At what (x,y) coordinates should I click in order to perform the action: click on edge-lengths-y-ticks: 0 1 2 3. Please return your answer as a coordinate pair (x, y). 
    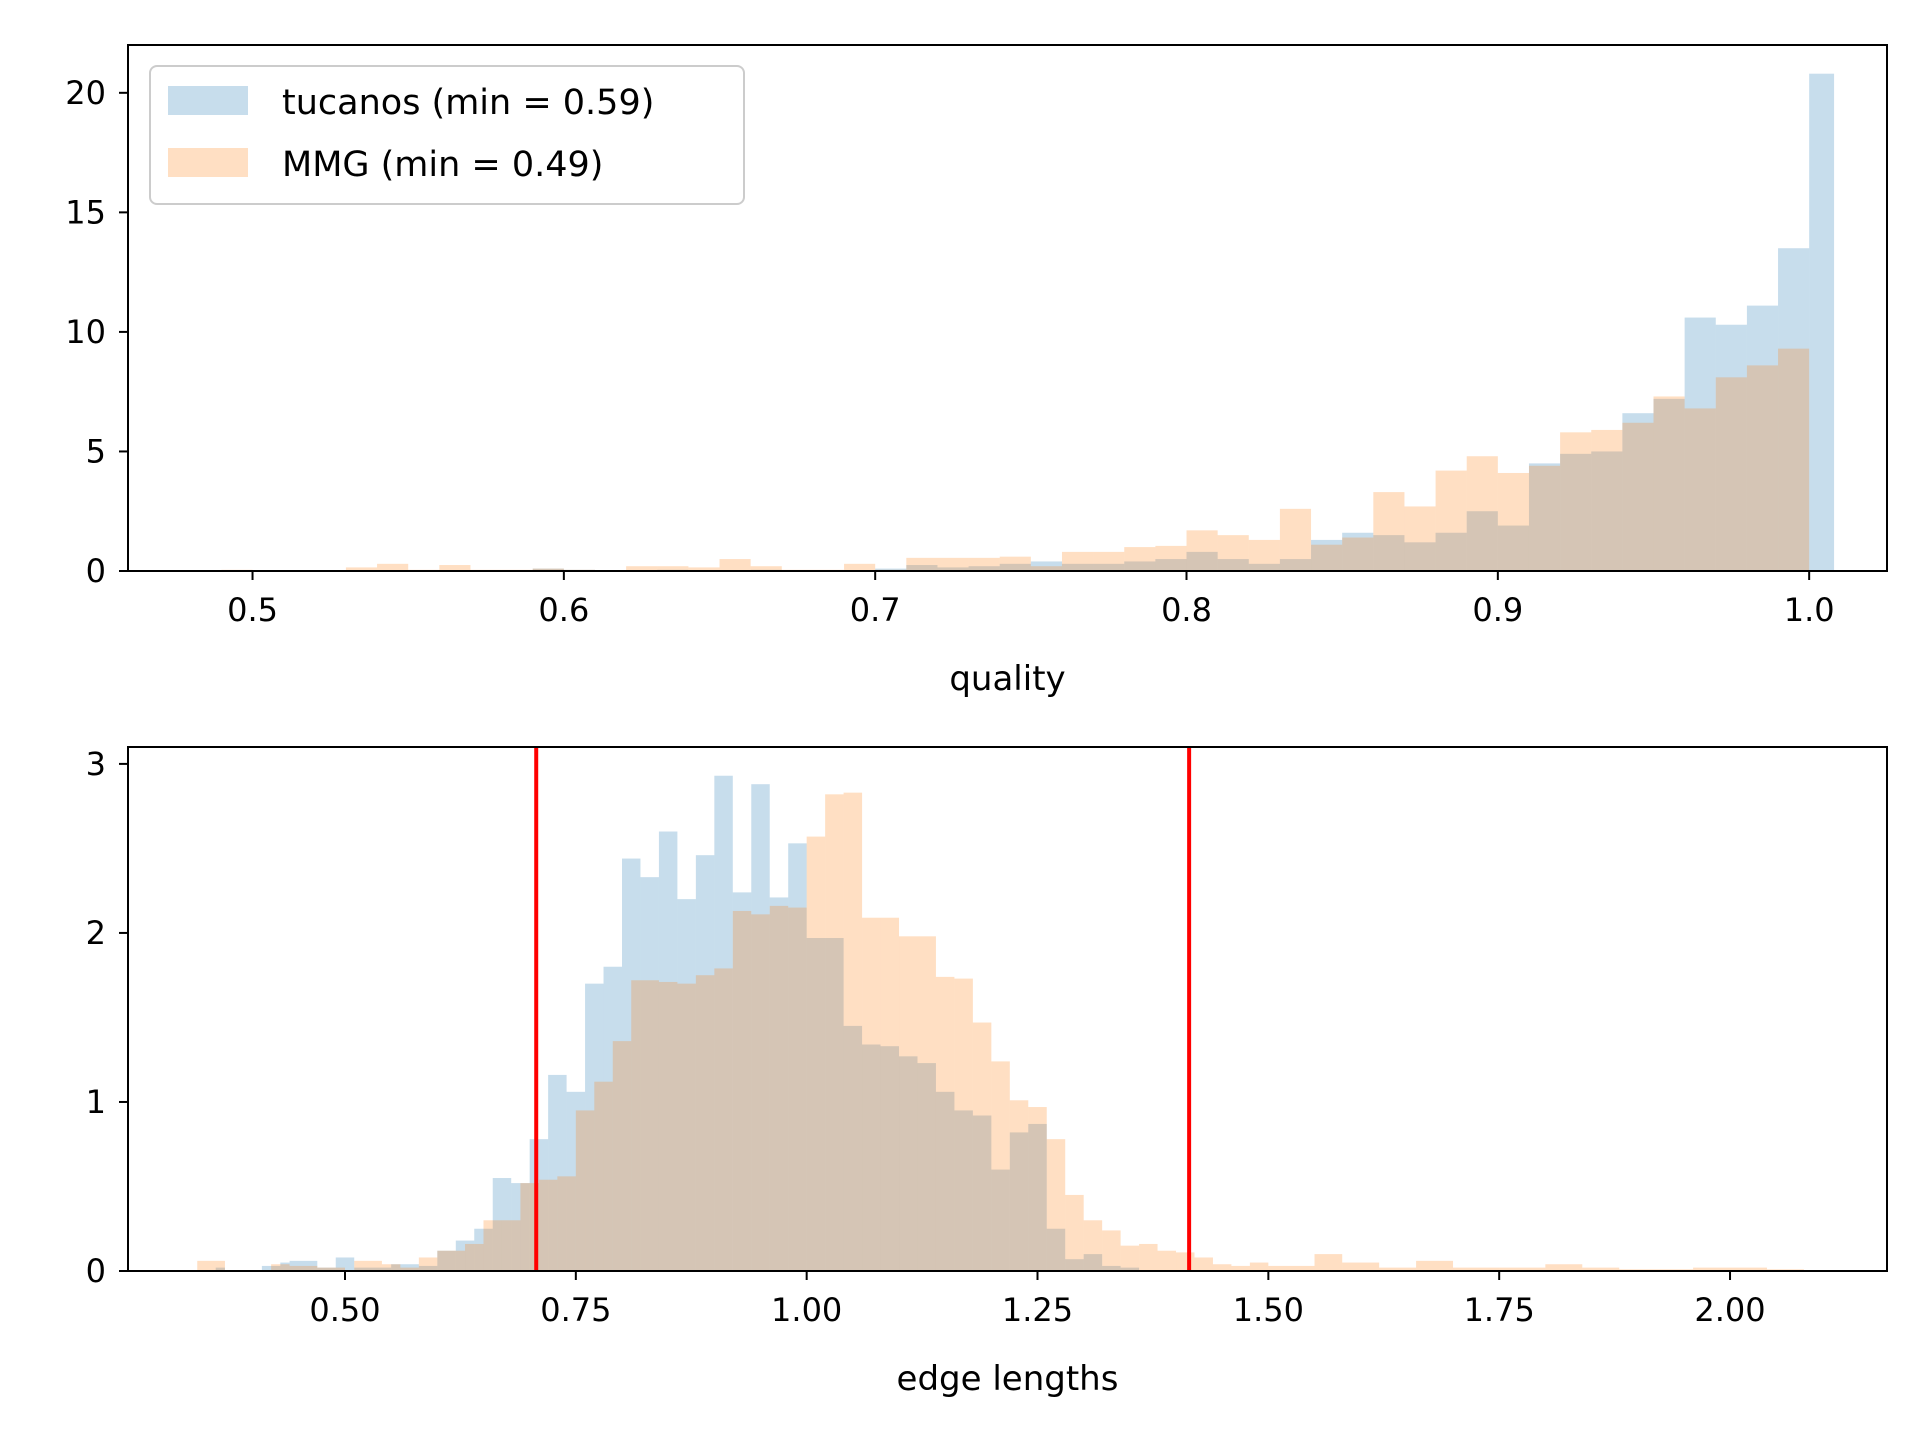
    Looking at the image, I should click on (107, 1017).